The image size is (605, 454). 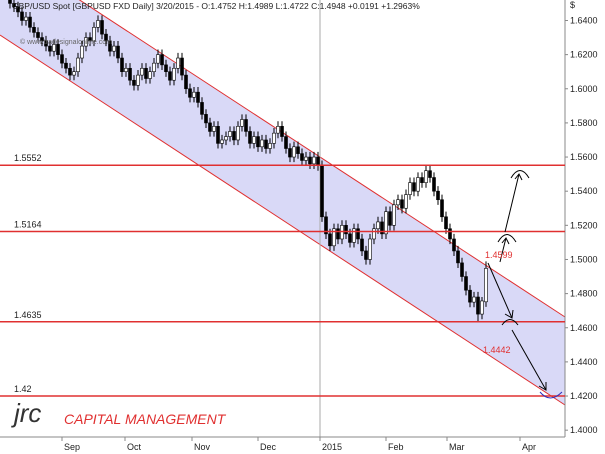 I want to click on level-label: 1.4635, so click(x=28, y=315).